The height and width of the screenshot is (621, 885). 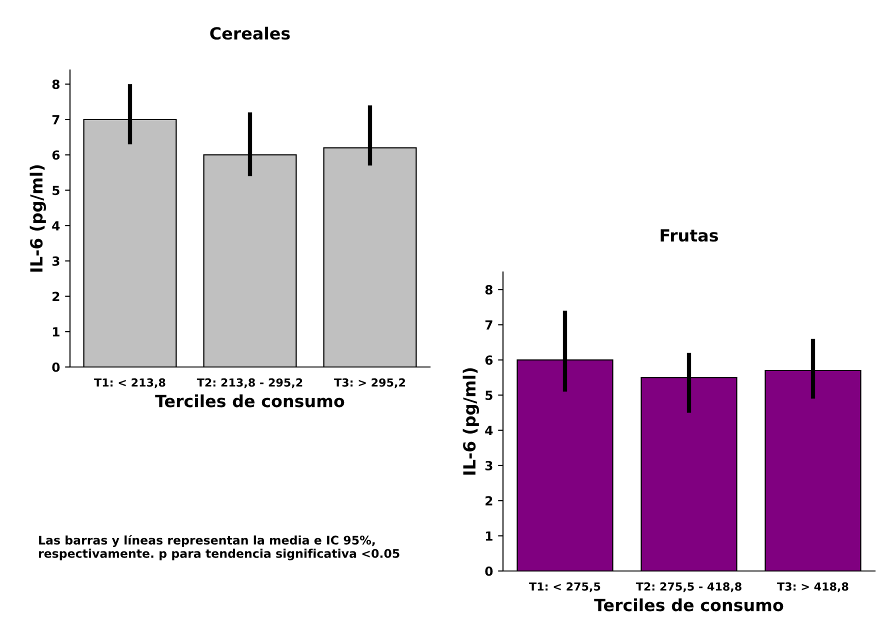 I want to click on chart-title: Cereales, so click(x=250, y=33).